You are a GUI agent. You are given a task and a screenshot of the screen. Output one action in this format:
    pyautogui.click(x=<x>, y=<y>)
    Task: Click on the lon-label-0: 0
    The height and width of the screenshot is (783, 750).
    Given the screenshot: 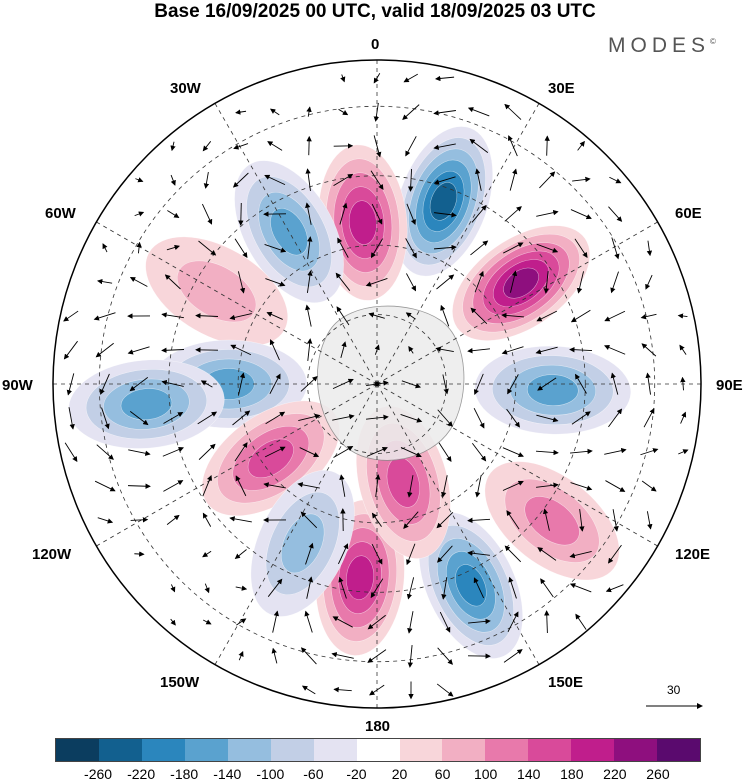 What is the action you would take?
    pyautogui.click(x=375, y=44)
    